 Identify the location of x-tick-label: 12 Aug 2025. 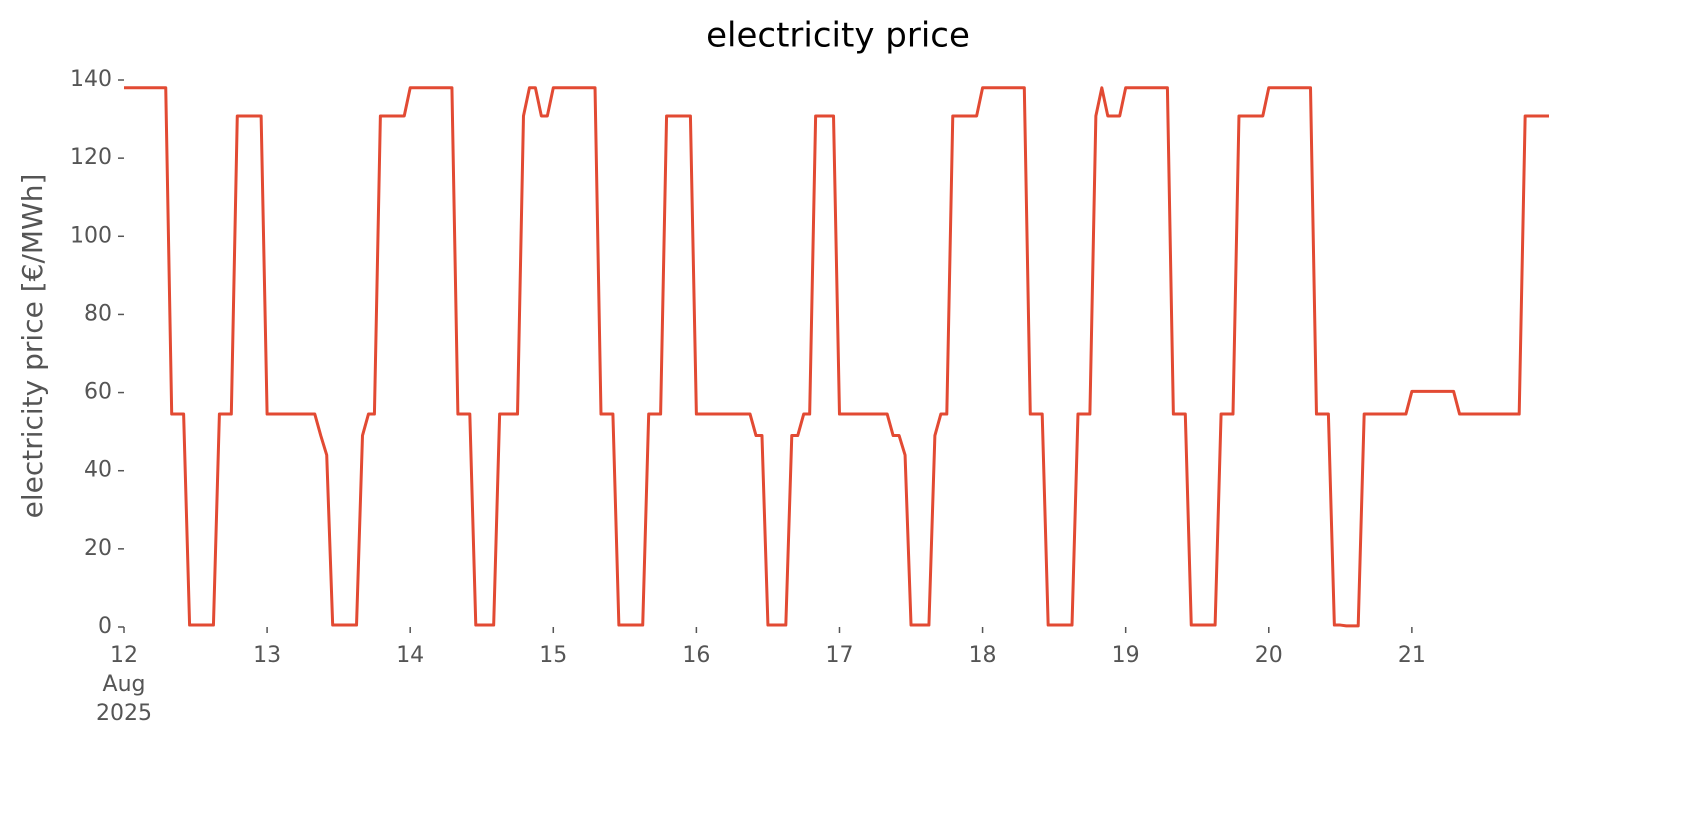
(124, 684).